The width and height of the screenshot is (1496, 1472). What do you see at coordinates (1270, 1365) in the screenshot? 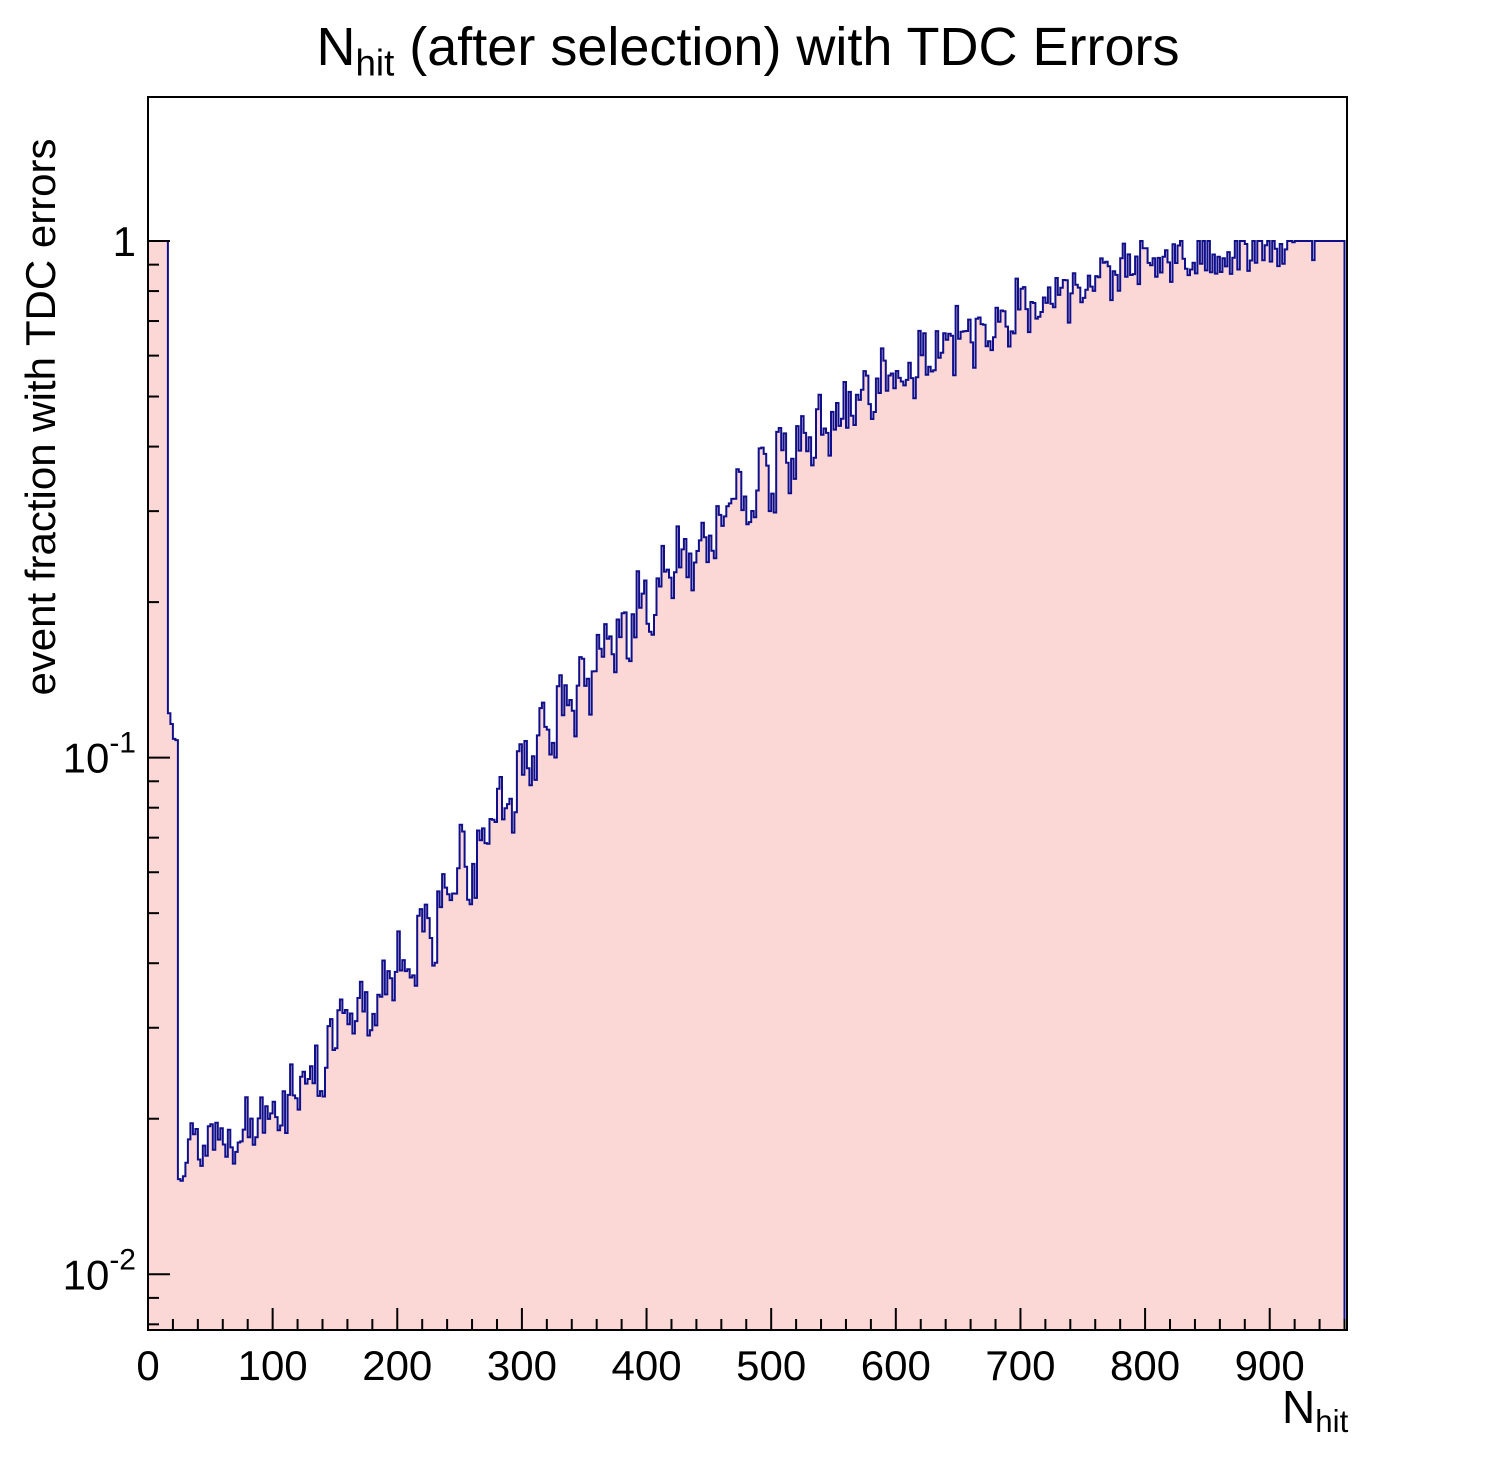
I see `x-tick-label: 900` at bounding box center [1270, 1365].